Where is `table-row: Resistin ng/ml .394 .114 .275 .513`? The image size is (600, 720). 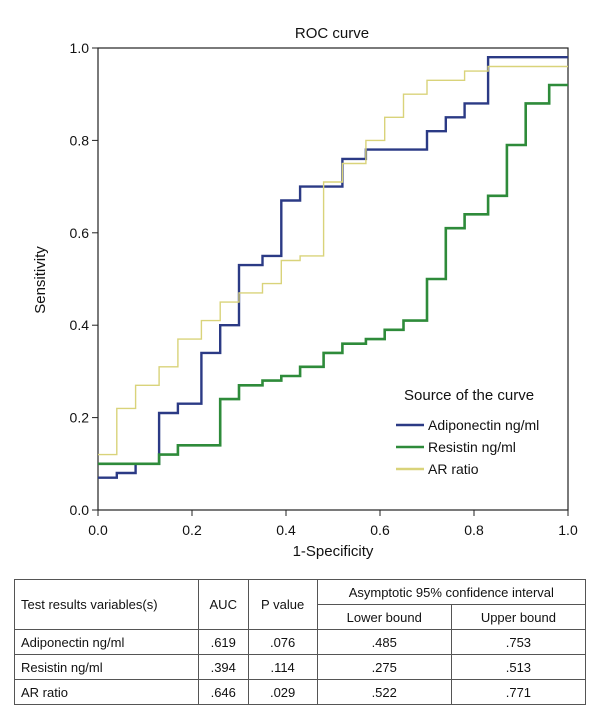
table-row: Resistin ng/ml .394 .114 .275 .513 is located at coordinates (300, 667).